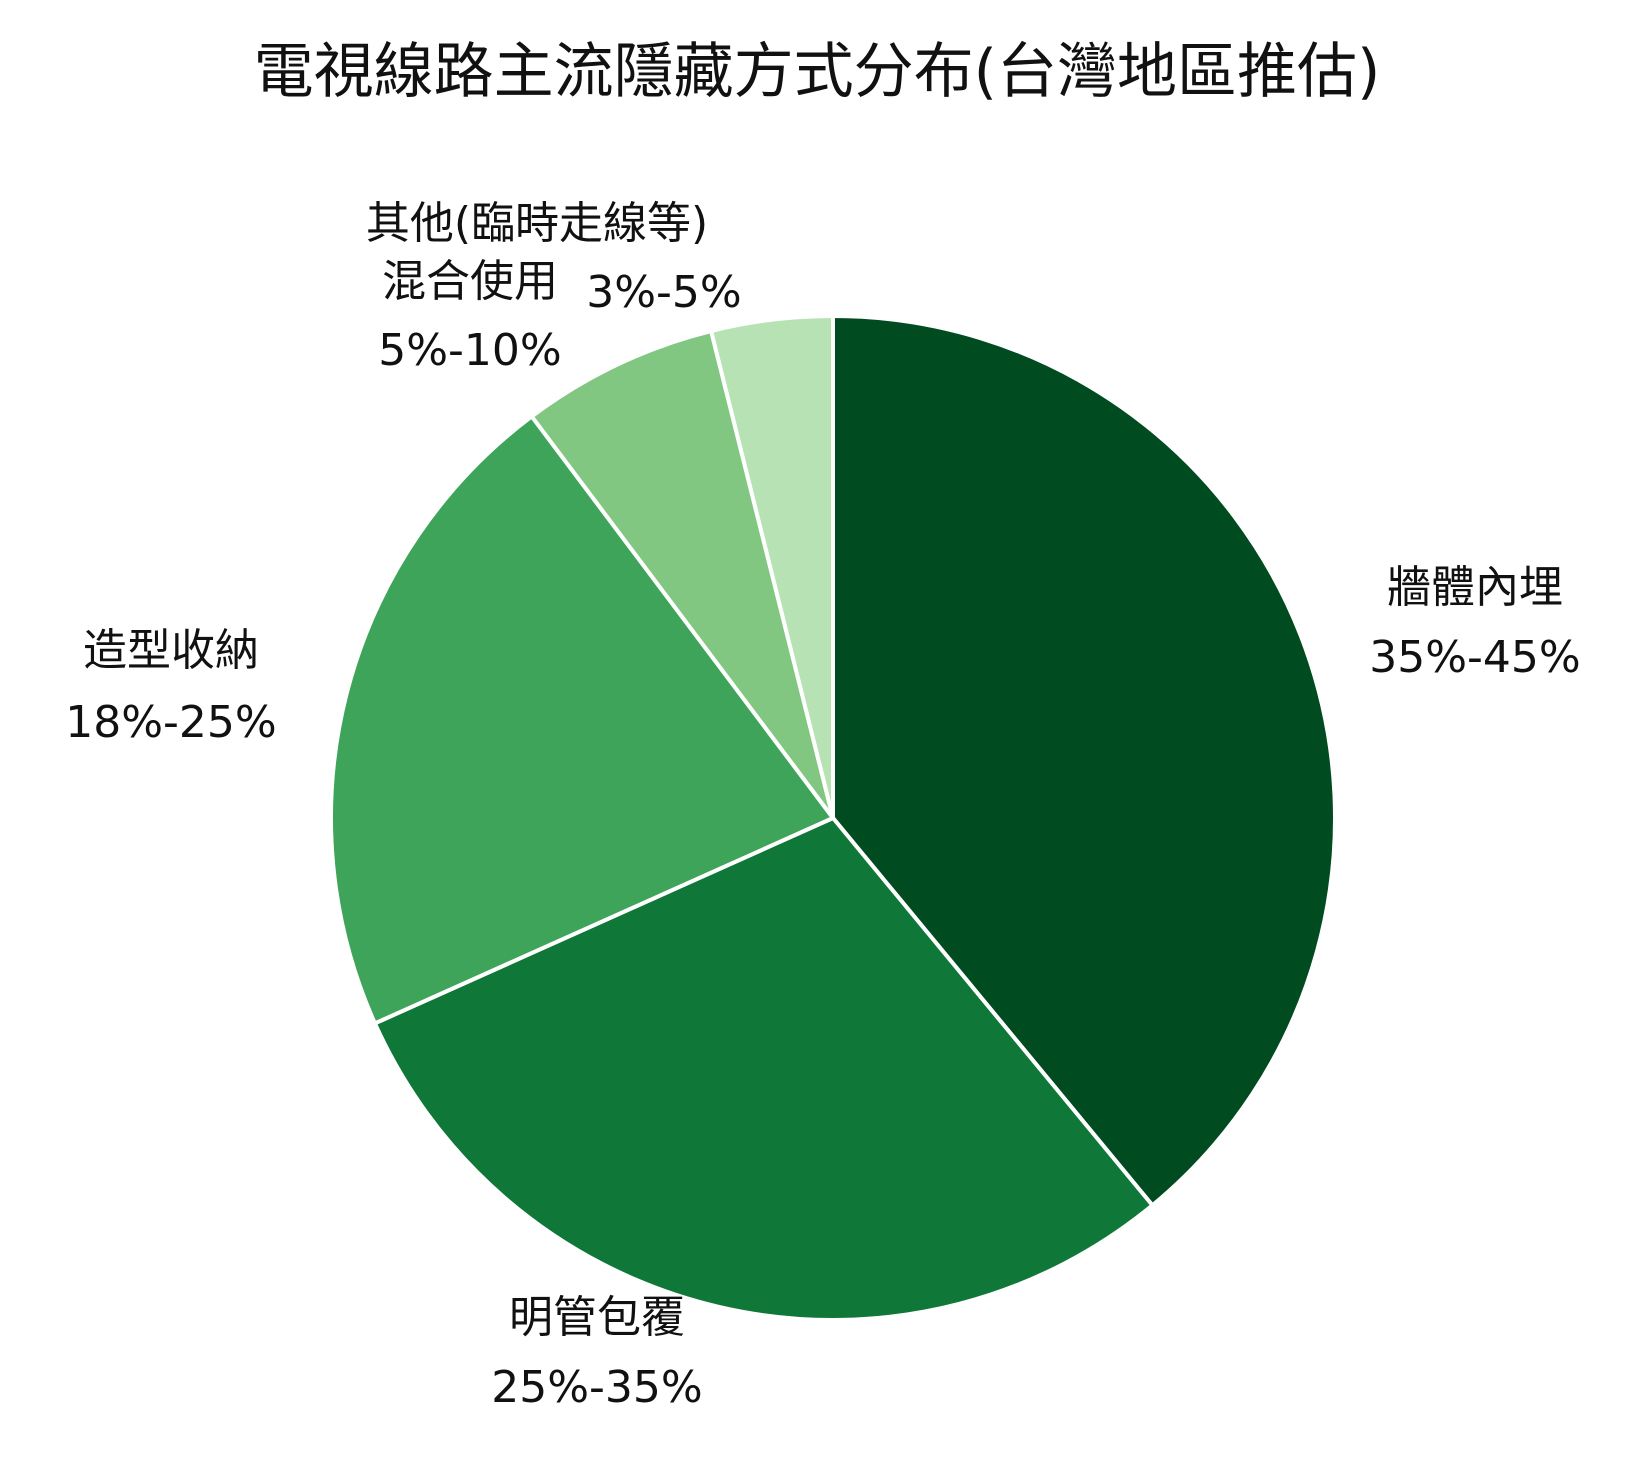 The image size is (1634, 1468). I want to click on slice-label-3: 造型收納, so click(171, 650).